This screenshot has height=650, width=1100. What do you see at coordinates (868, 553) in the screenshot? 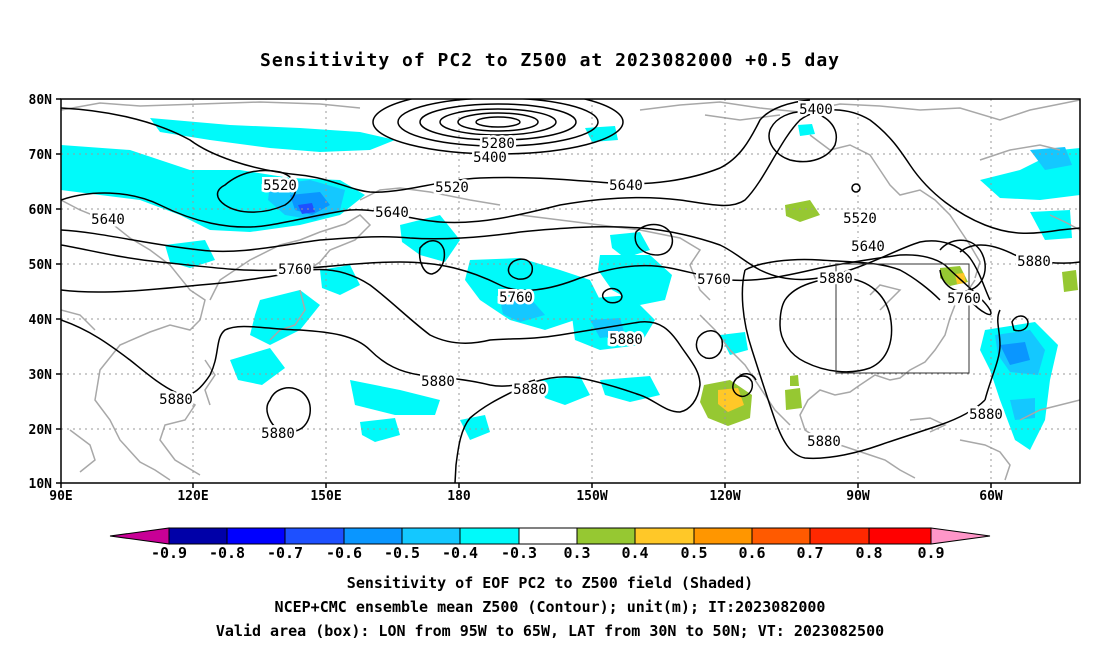
I see `colorbar-label: 0.8` at bounding box center [868, 553].